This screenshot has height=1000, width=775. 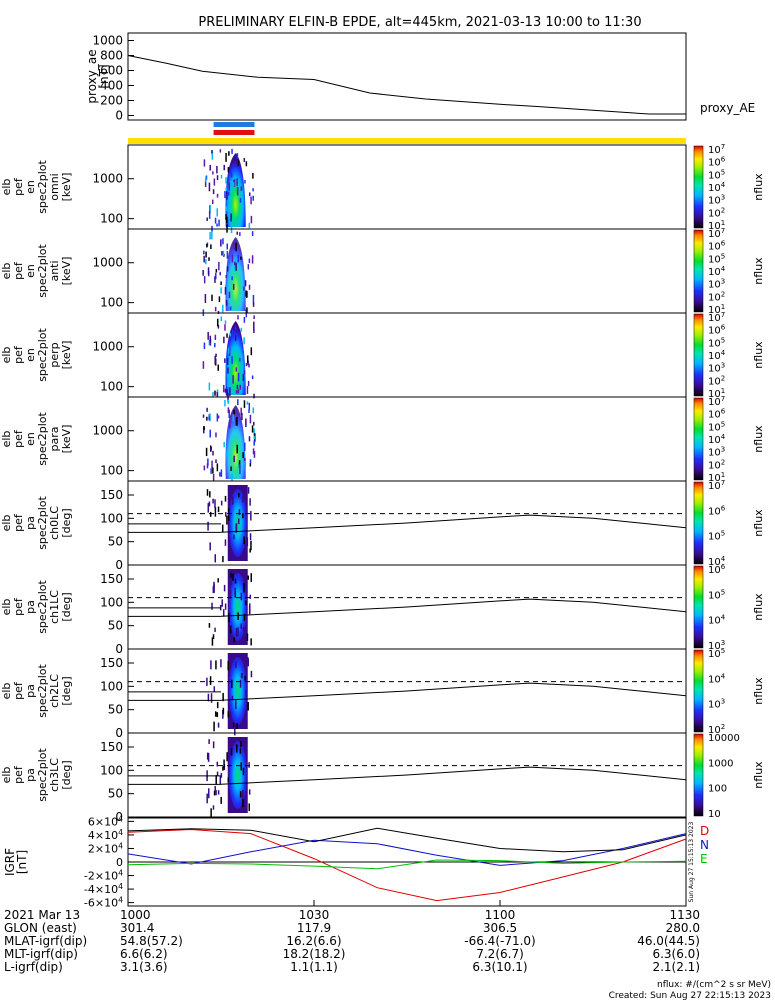 I want to click on panel-frame, so click(x=407, y=76).